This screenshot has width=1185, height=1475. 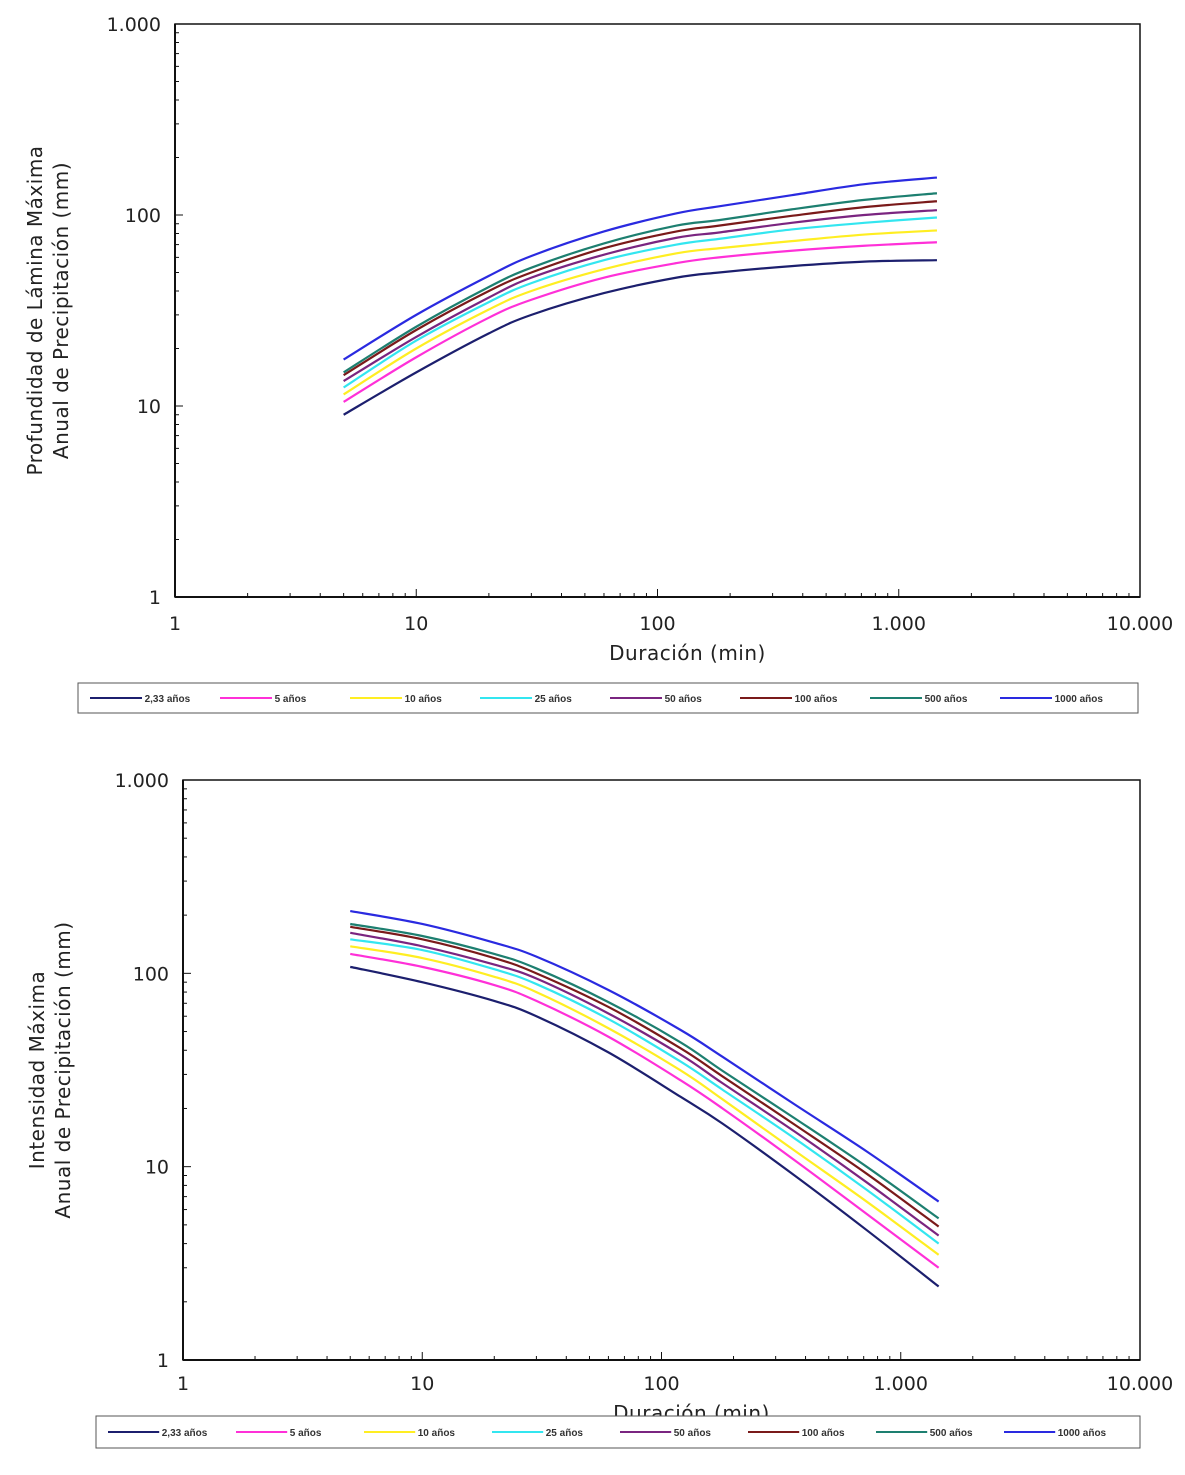 I want to click on x-axis-title: Duración (min), so click(x=687, y=653).